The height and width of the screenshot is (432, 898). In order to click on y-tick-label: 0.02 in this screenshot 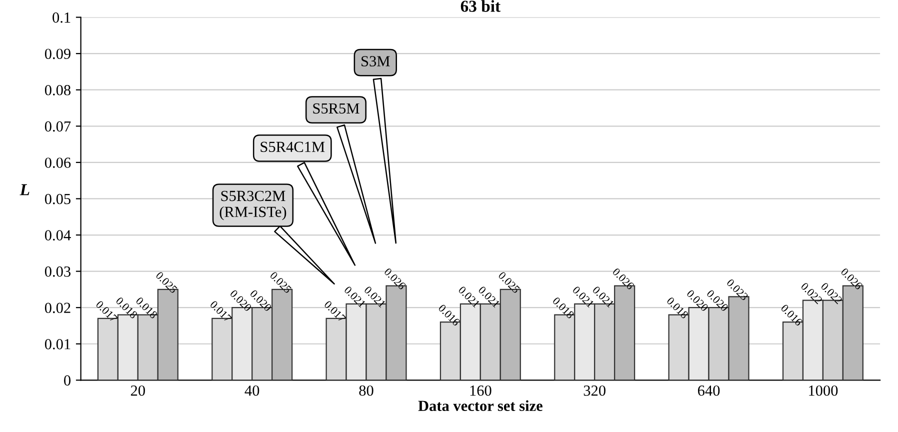, I will do `click(57, 308)`.